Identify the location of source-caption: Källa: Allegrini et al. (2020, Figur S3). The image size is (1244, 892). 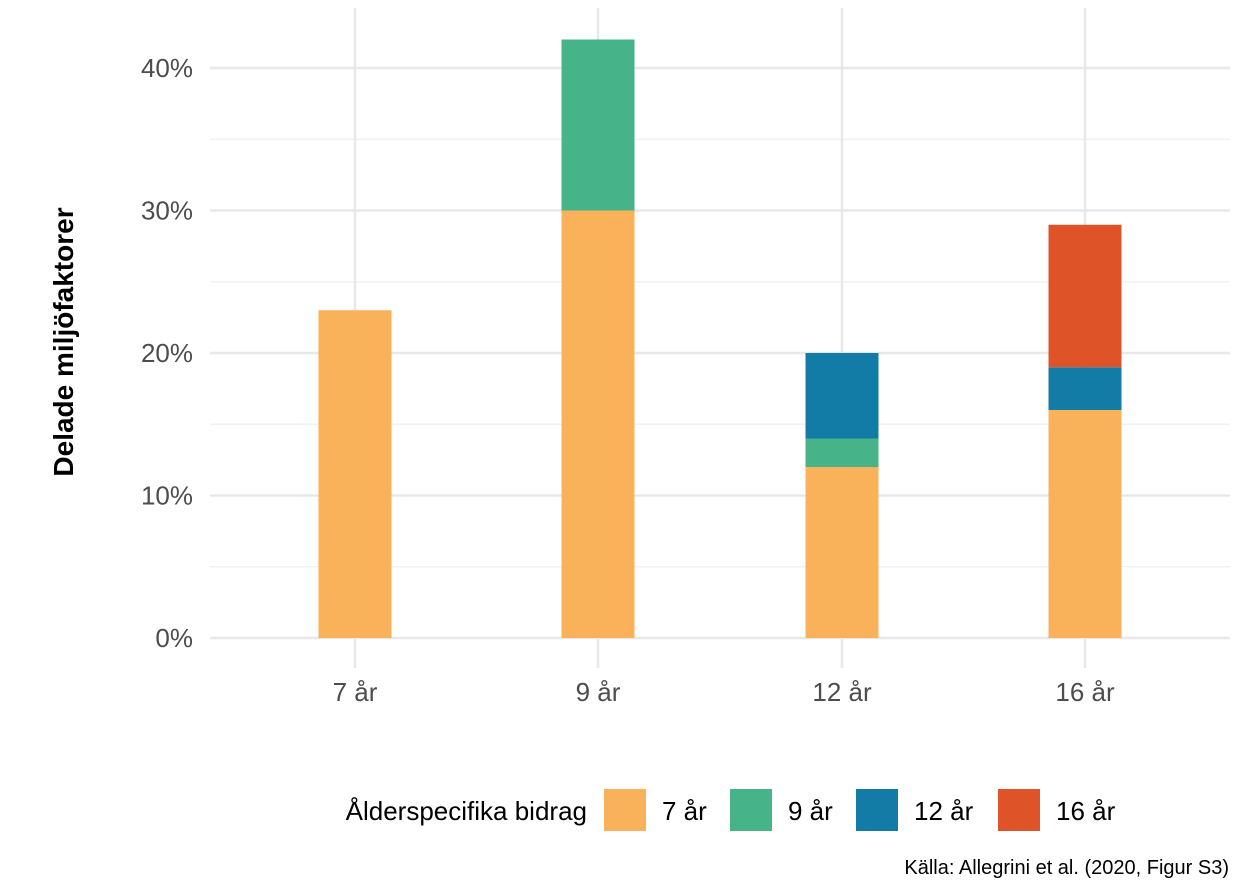
(1066, 868).